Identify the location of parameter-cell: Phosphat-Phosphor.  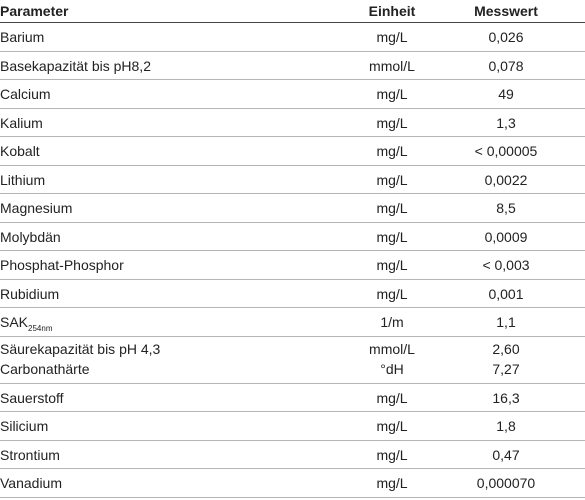
(62, 265).